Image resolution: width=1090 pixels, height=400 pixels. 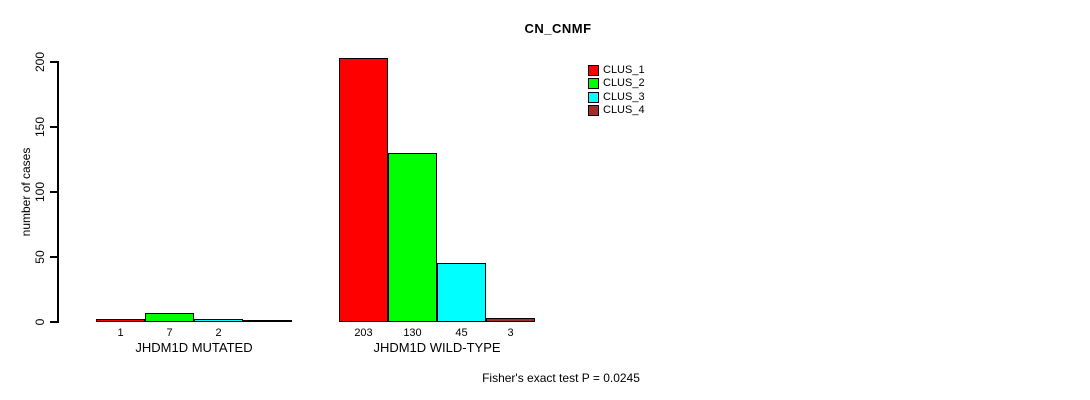 I want to click on bar-clus_2-mutated, so click(x=169, y=317).